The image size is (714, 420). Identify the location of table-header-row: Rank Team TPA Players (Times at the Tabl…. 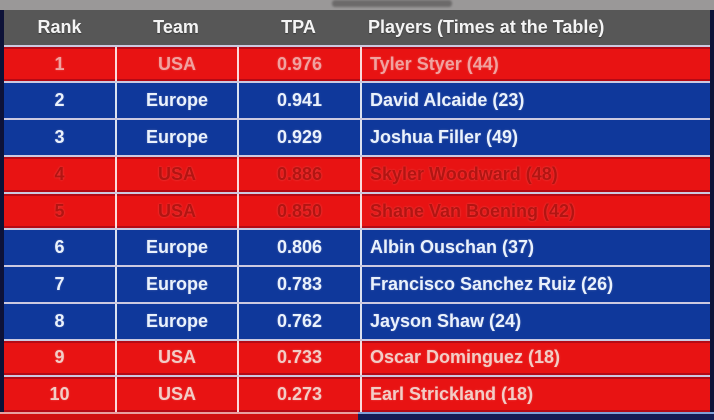
(357, 27).